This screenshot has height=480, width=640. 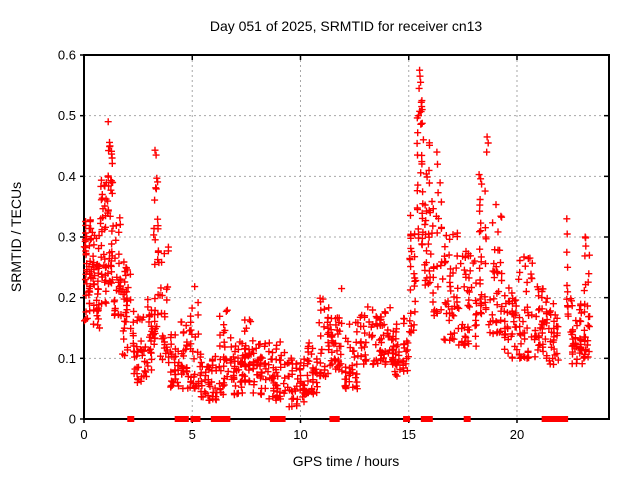 I want to click on x-tick-labels: 0 5 10 15 20, so click(x=302, y=434).